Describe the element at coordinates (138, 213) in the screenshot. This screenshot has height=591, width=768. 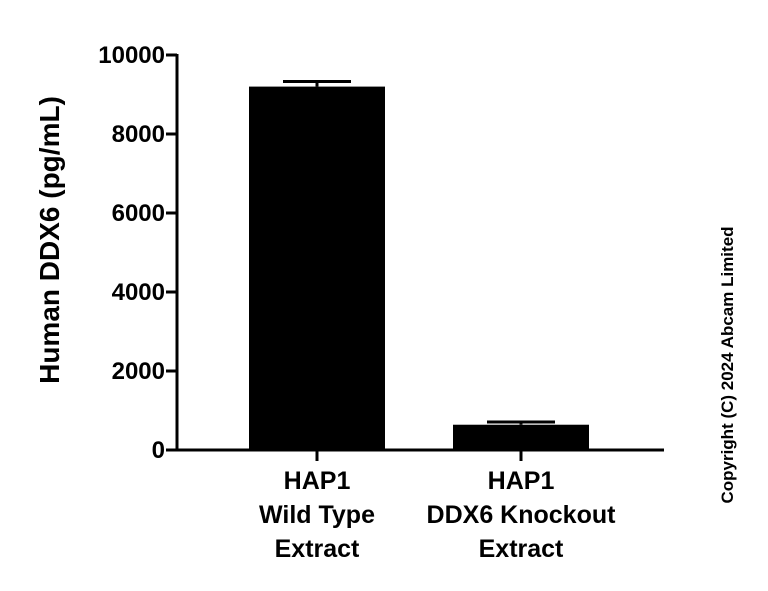
I see `y-tick-label: 6000` at that location.